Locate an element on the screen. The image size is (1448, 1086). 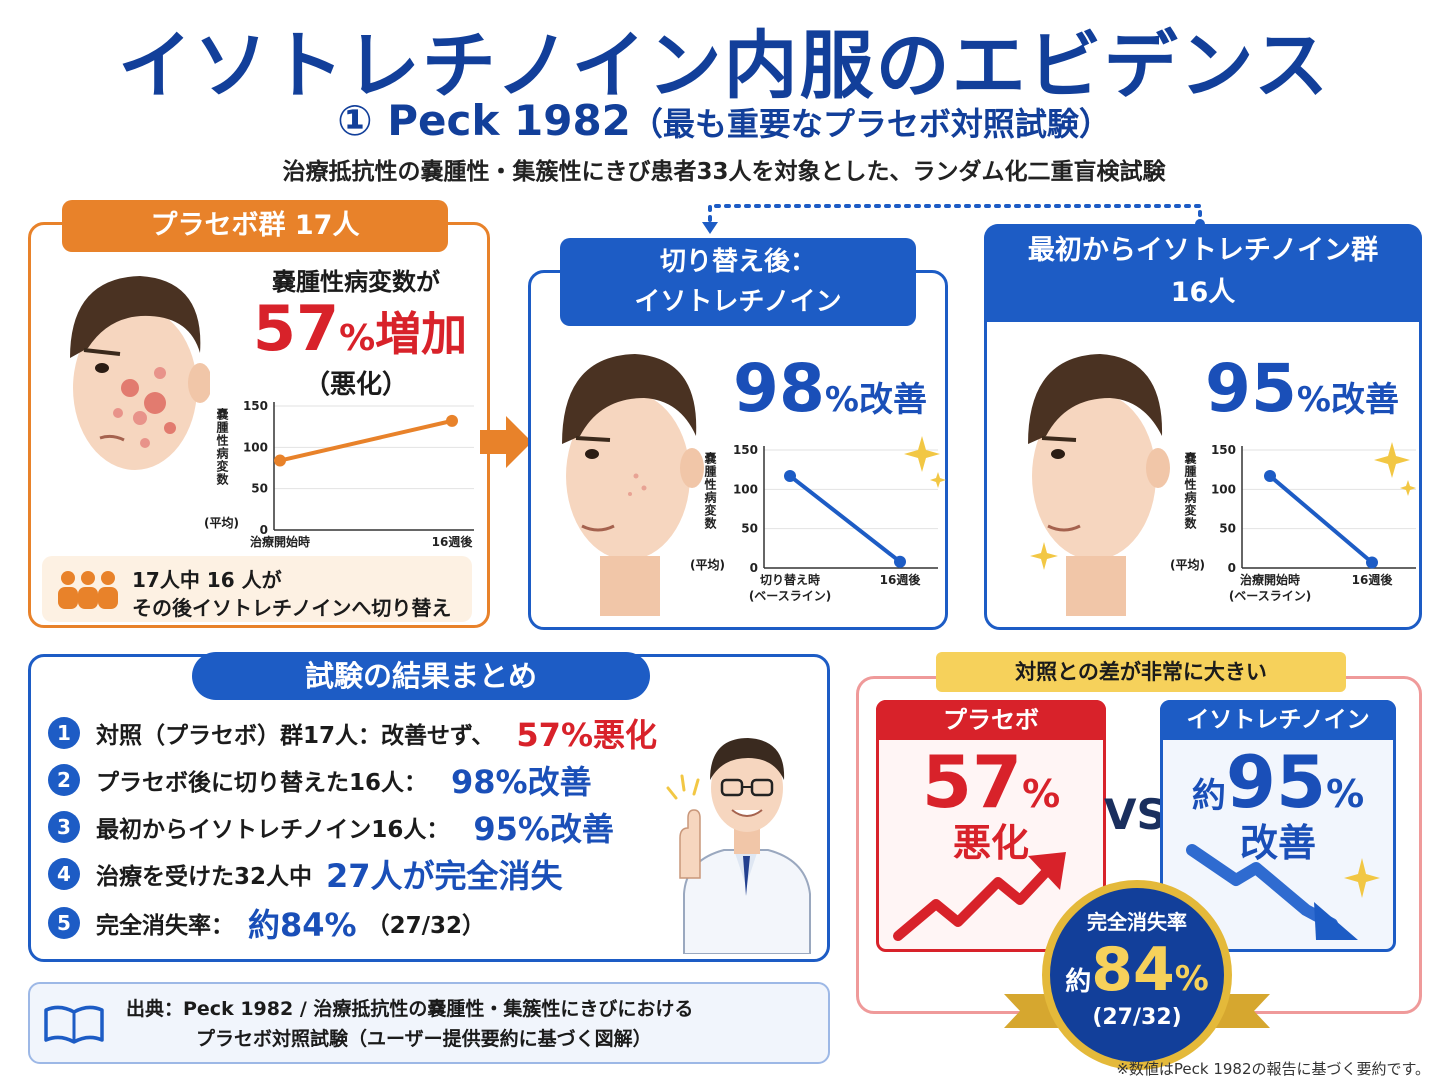
switch-headline: 98%改善 is located at coordinates (830, 388).